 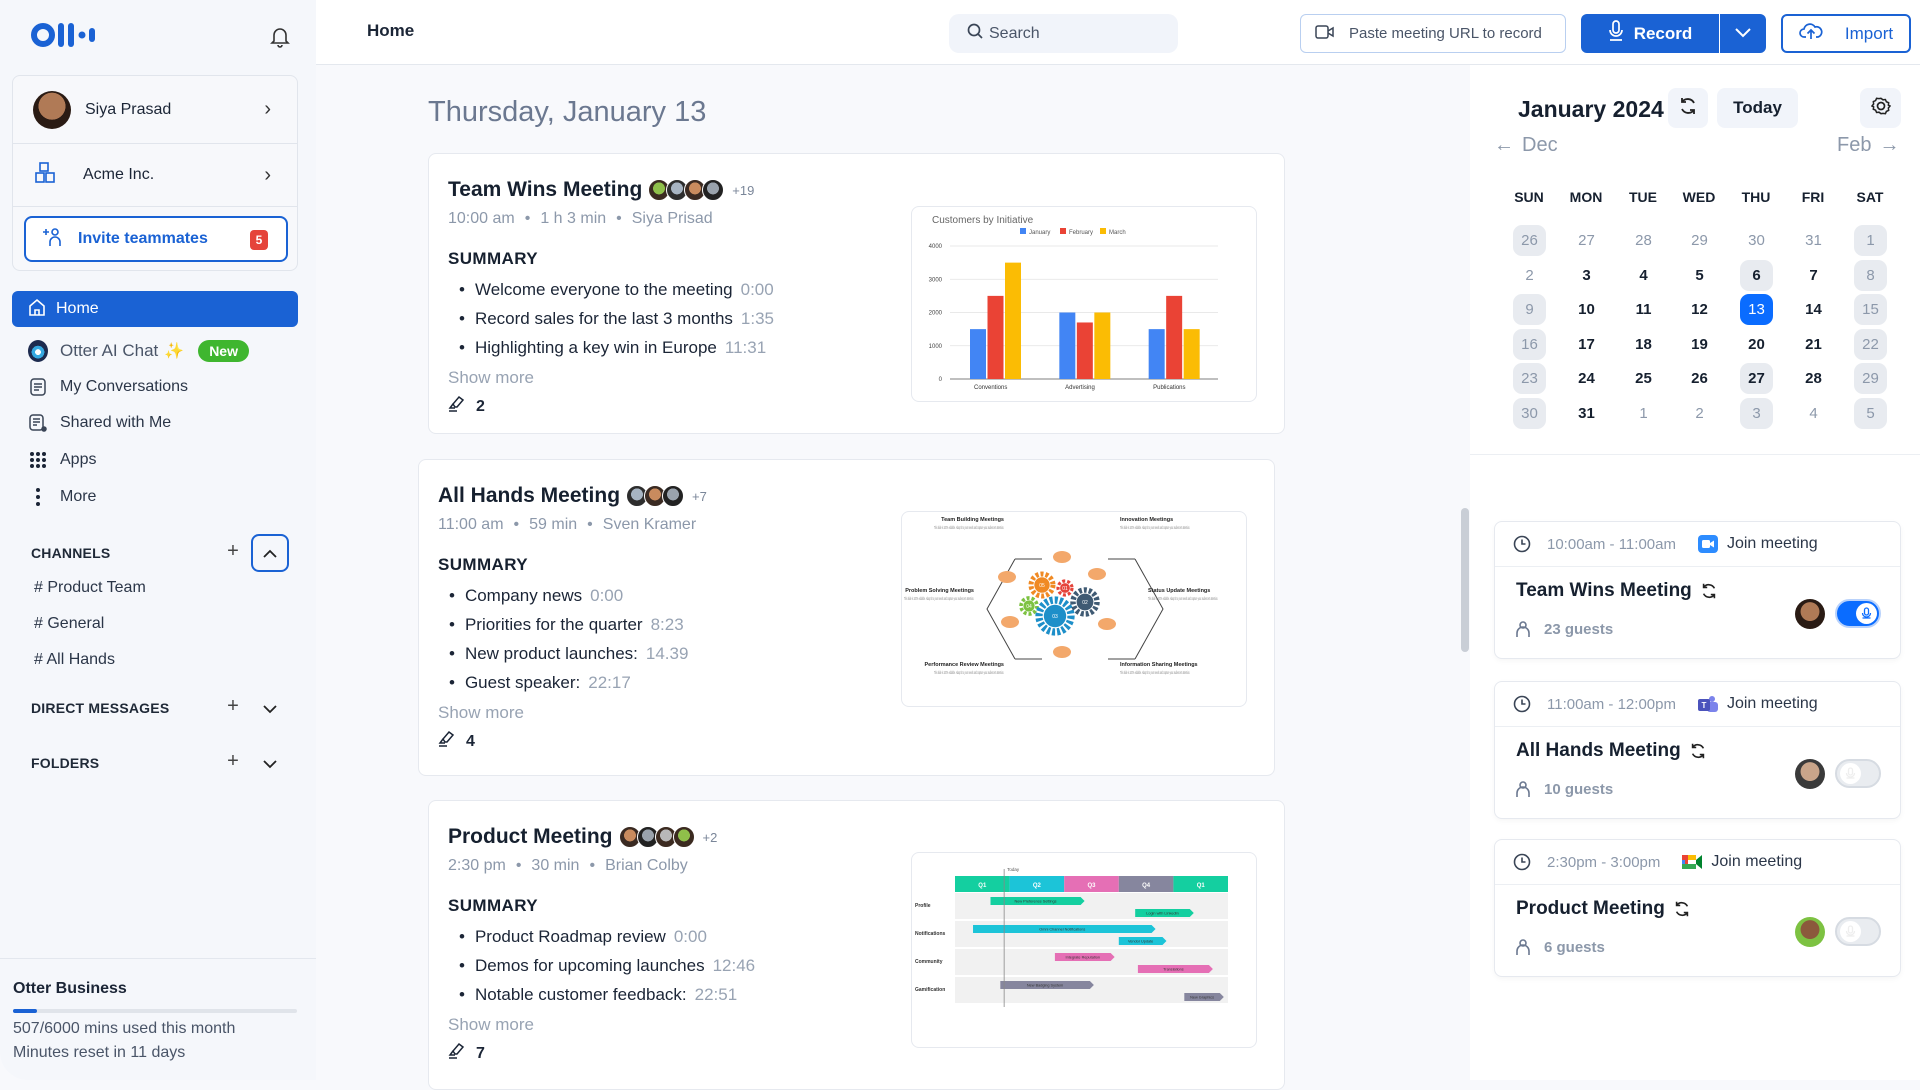 I want to click on calendar-settings-button, so click(x=1880, y=108).